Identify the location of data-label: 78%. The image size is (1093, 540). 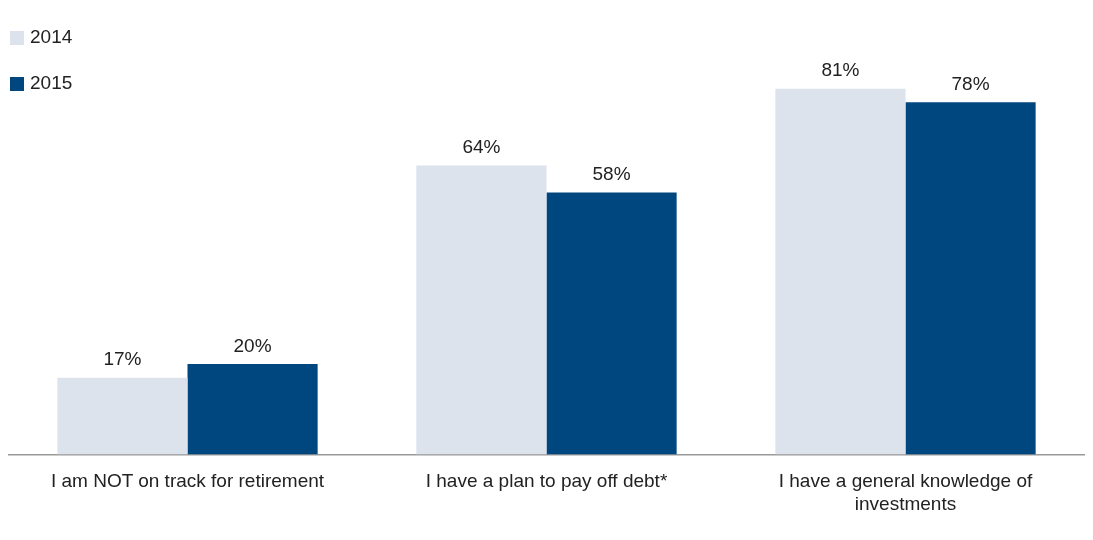
(970, 83).